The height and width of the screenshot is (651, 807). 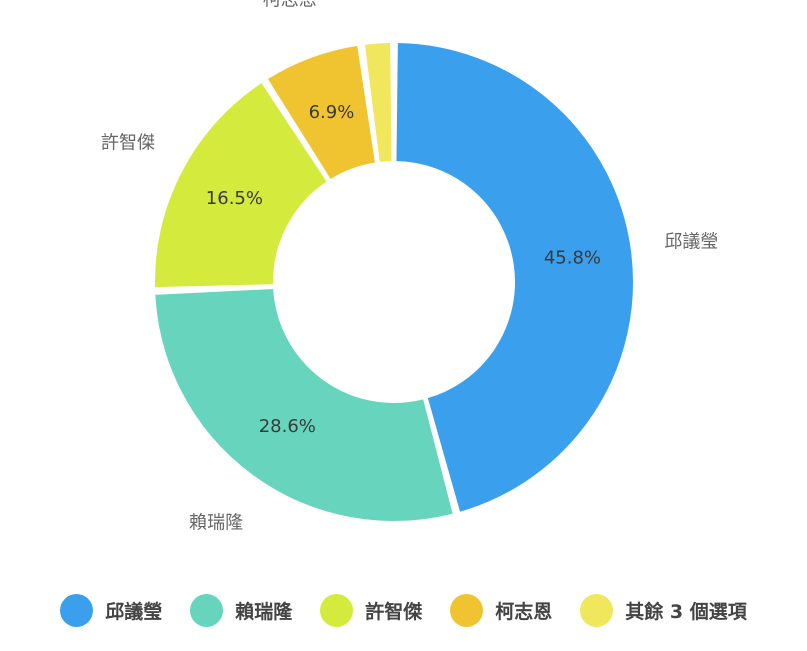 What do you see at coordinates (572, 257) in the screenshot?
I see `slice-value-label-0: 45.8%` at bounding box center [572, 257].